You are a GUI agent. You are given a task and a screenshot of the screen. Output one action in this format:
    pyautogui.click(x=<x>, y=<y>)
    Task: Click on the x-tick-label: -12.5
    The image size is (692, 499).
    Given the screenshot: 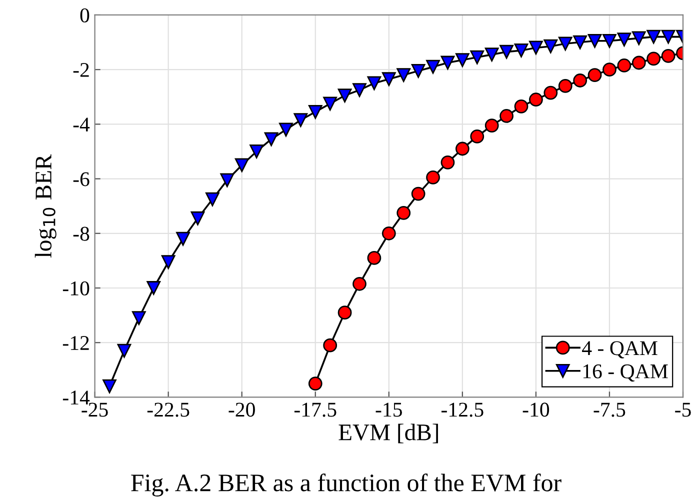 What is the action you would take?
    pyautogui.click(x=463, y=409)
    